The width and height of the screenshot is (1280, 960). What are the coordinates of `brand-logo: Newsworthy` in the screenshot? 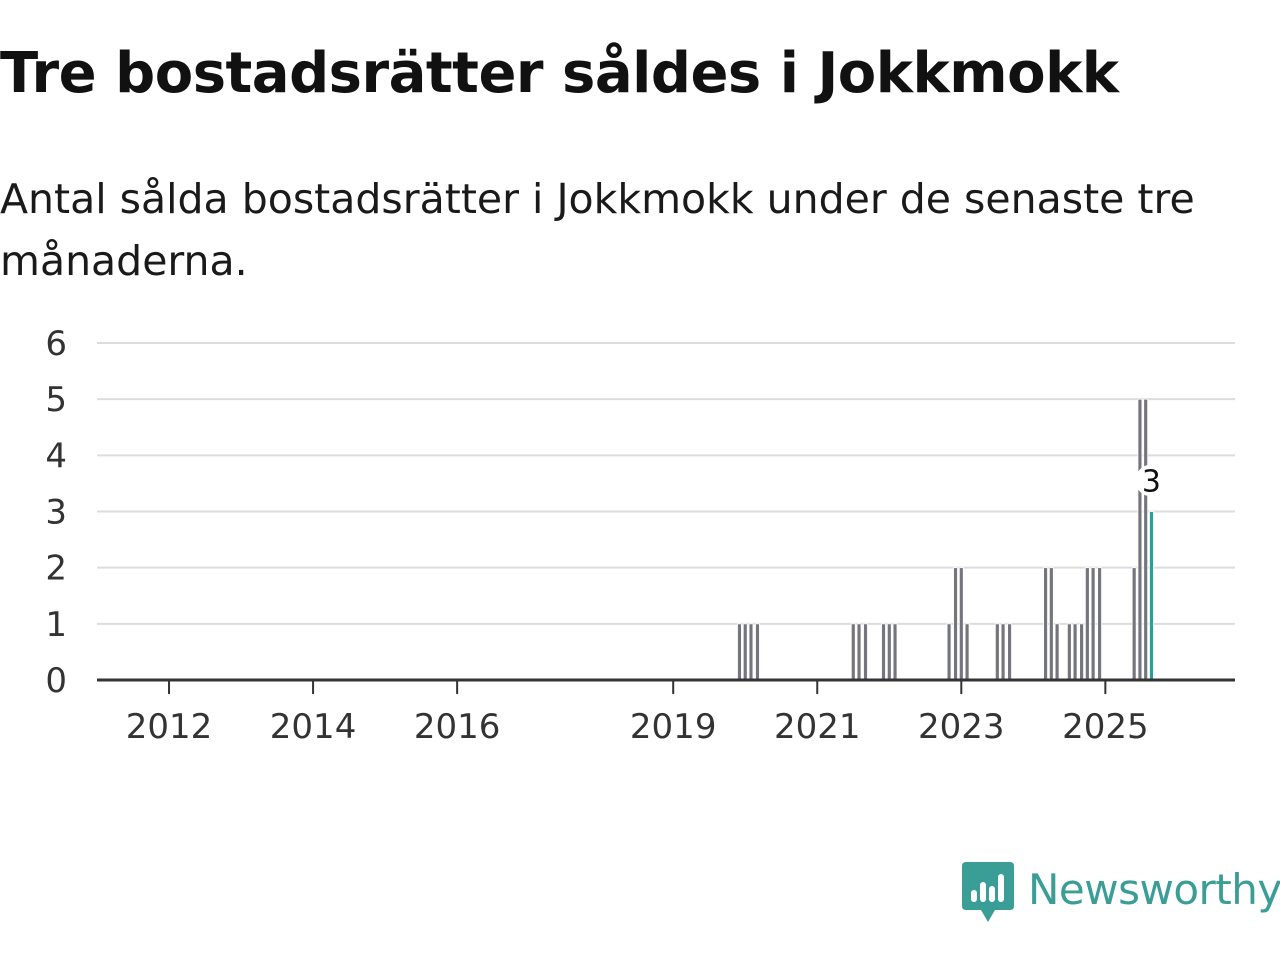 It's located at (1121, 895).